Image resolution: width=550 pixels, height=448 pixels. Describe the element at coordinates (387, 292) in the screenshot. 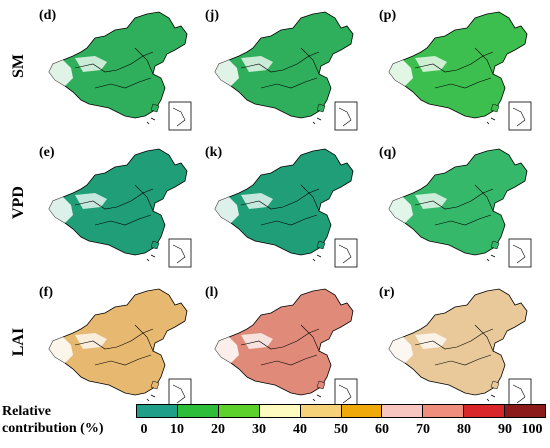

I see `panel-label: (r)` at that location.